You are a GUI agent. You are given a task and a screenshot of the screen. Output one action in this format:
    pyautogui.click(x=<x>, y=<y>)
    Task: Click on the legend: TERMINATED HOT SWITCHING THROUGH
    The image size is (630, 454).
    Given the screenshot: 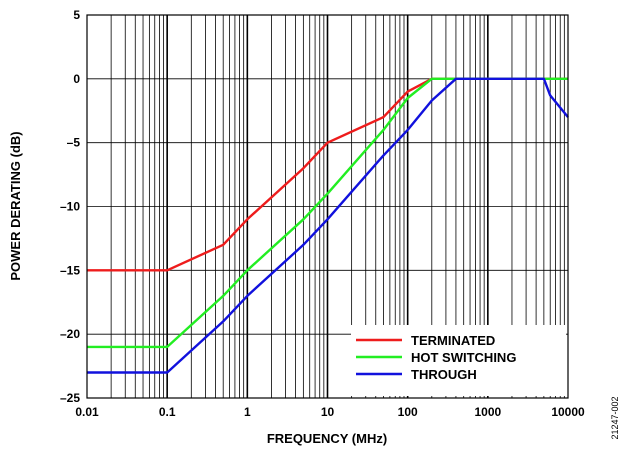 What is the action you would take?
    pyautogui.click(x=458, y=360)
    